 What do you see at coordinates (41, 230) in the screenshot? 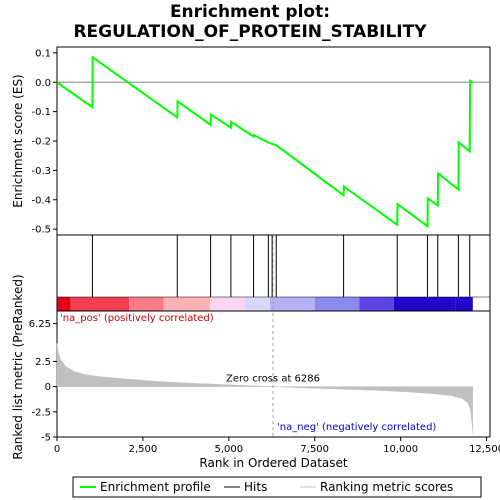
I see `es-ytick-label: -0.5` at bounding box center [41, 230].